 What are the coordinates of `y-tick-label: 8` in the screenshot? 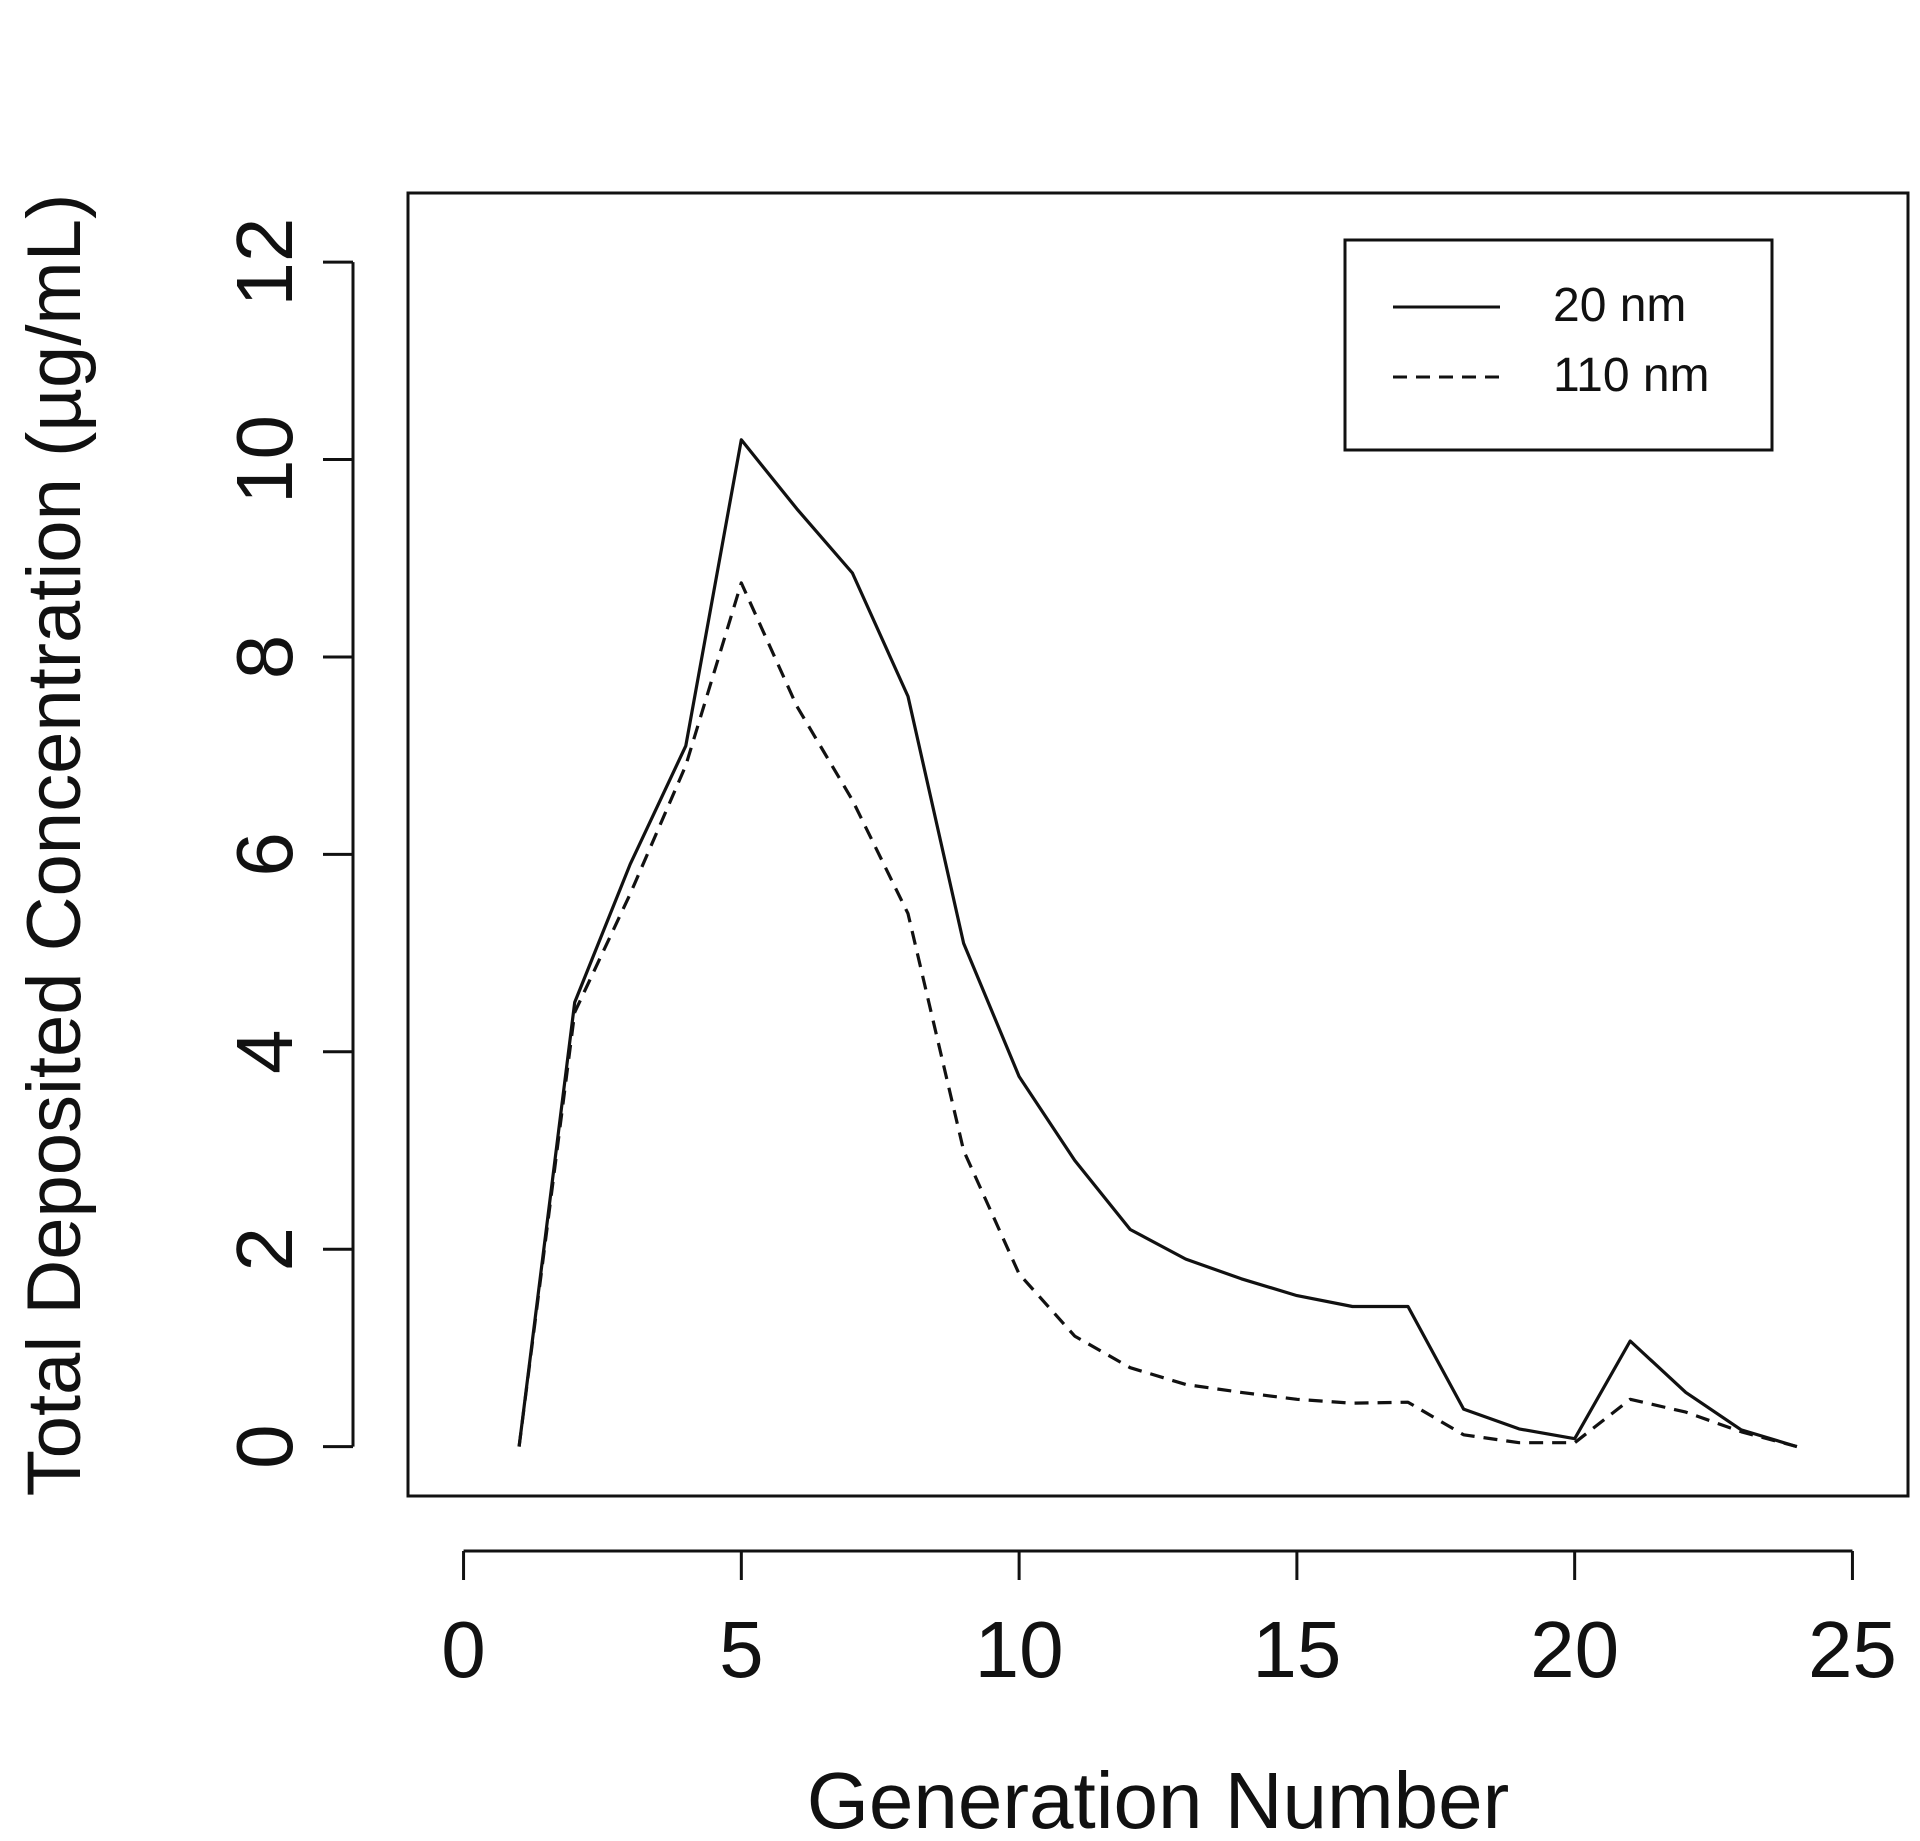 It's located at (264, 657).